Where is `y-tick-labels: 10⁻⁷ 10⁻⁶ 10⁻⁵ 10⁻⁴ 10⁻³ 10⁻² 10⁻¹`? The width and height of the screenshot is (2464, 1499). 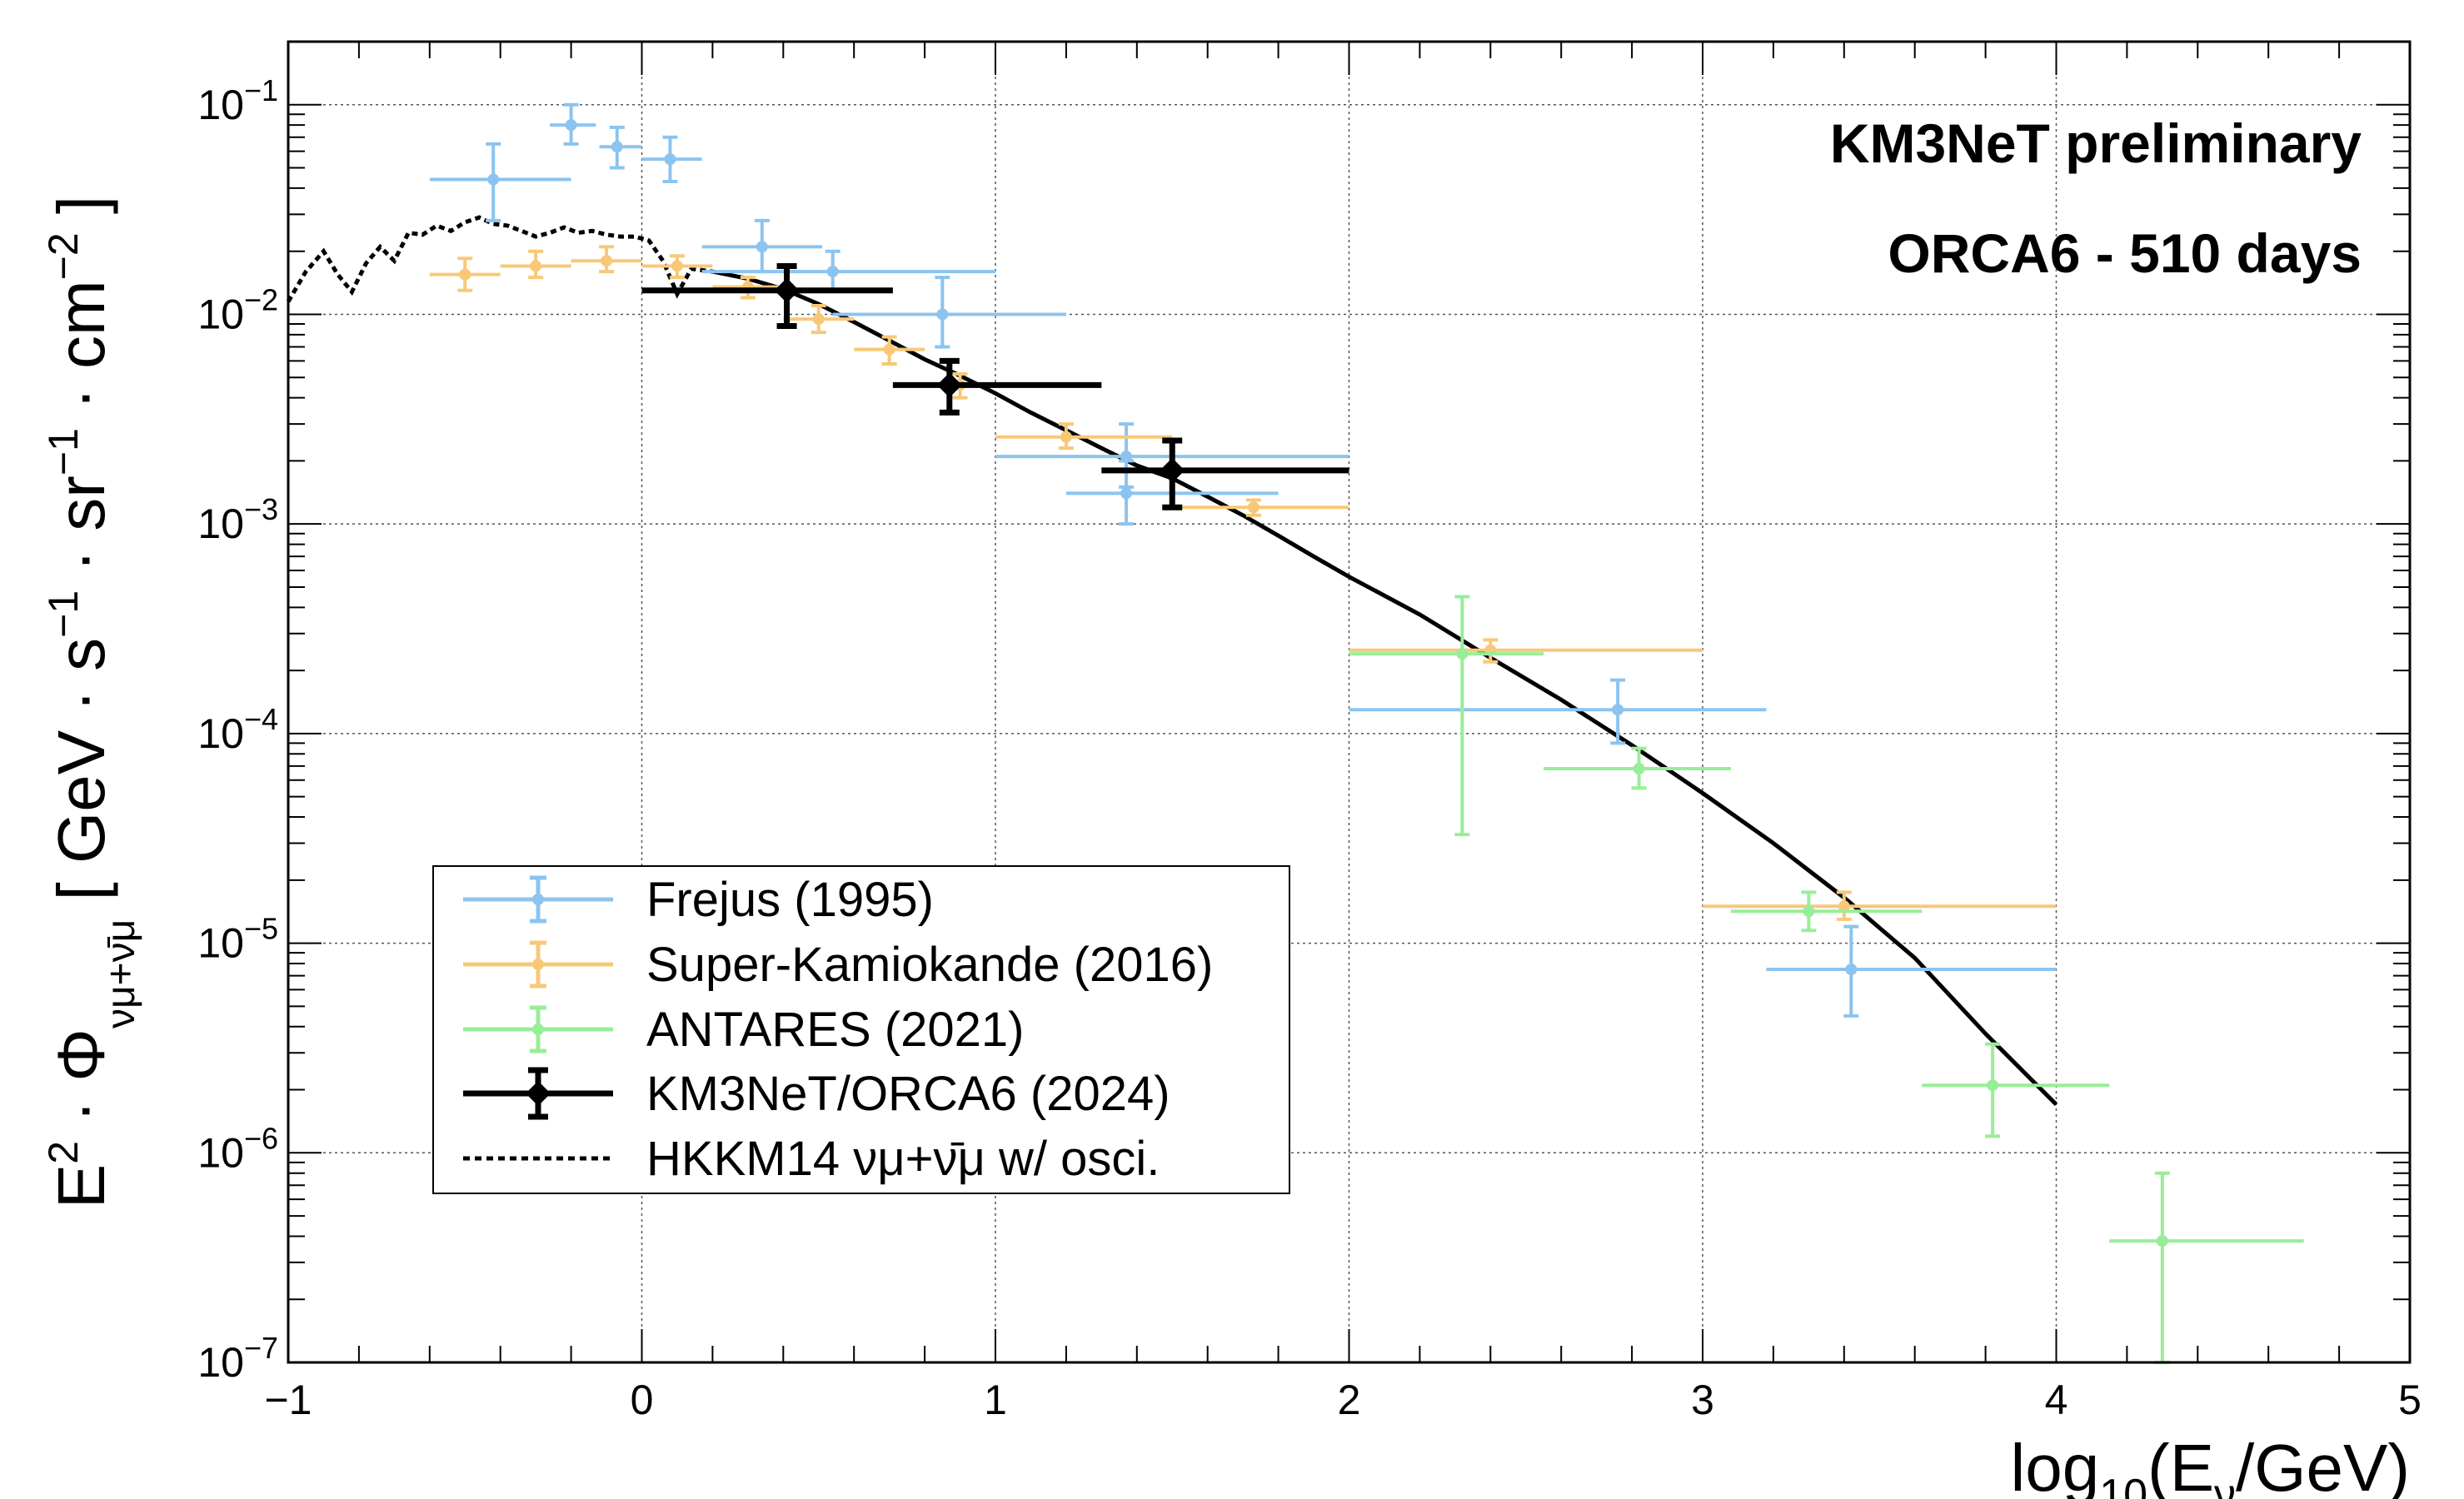 y-tick-labels: 10⁻⁷ 10⁻⁶ 10⁻⁵ 10⁻⁴ 10⁻³ 10⁻² 10⁻¹ is located at coordinates (237, 729).